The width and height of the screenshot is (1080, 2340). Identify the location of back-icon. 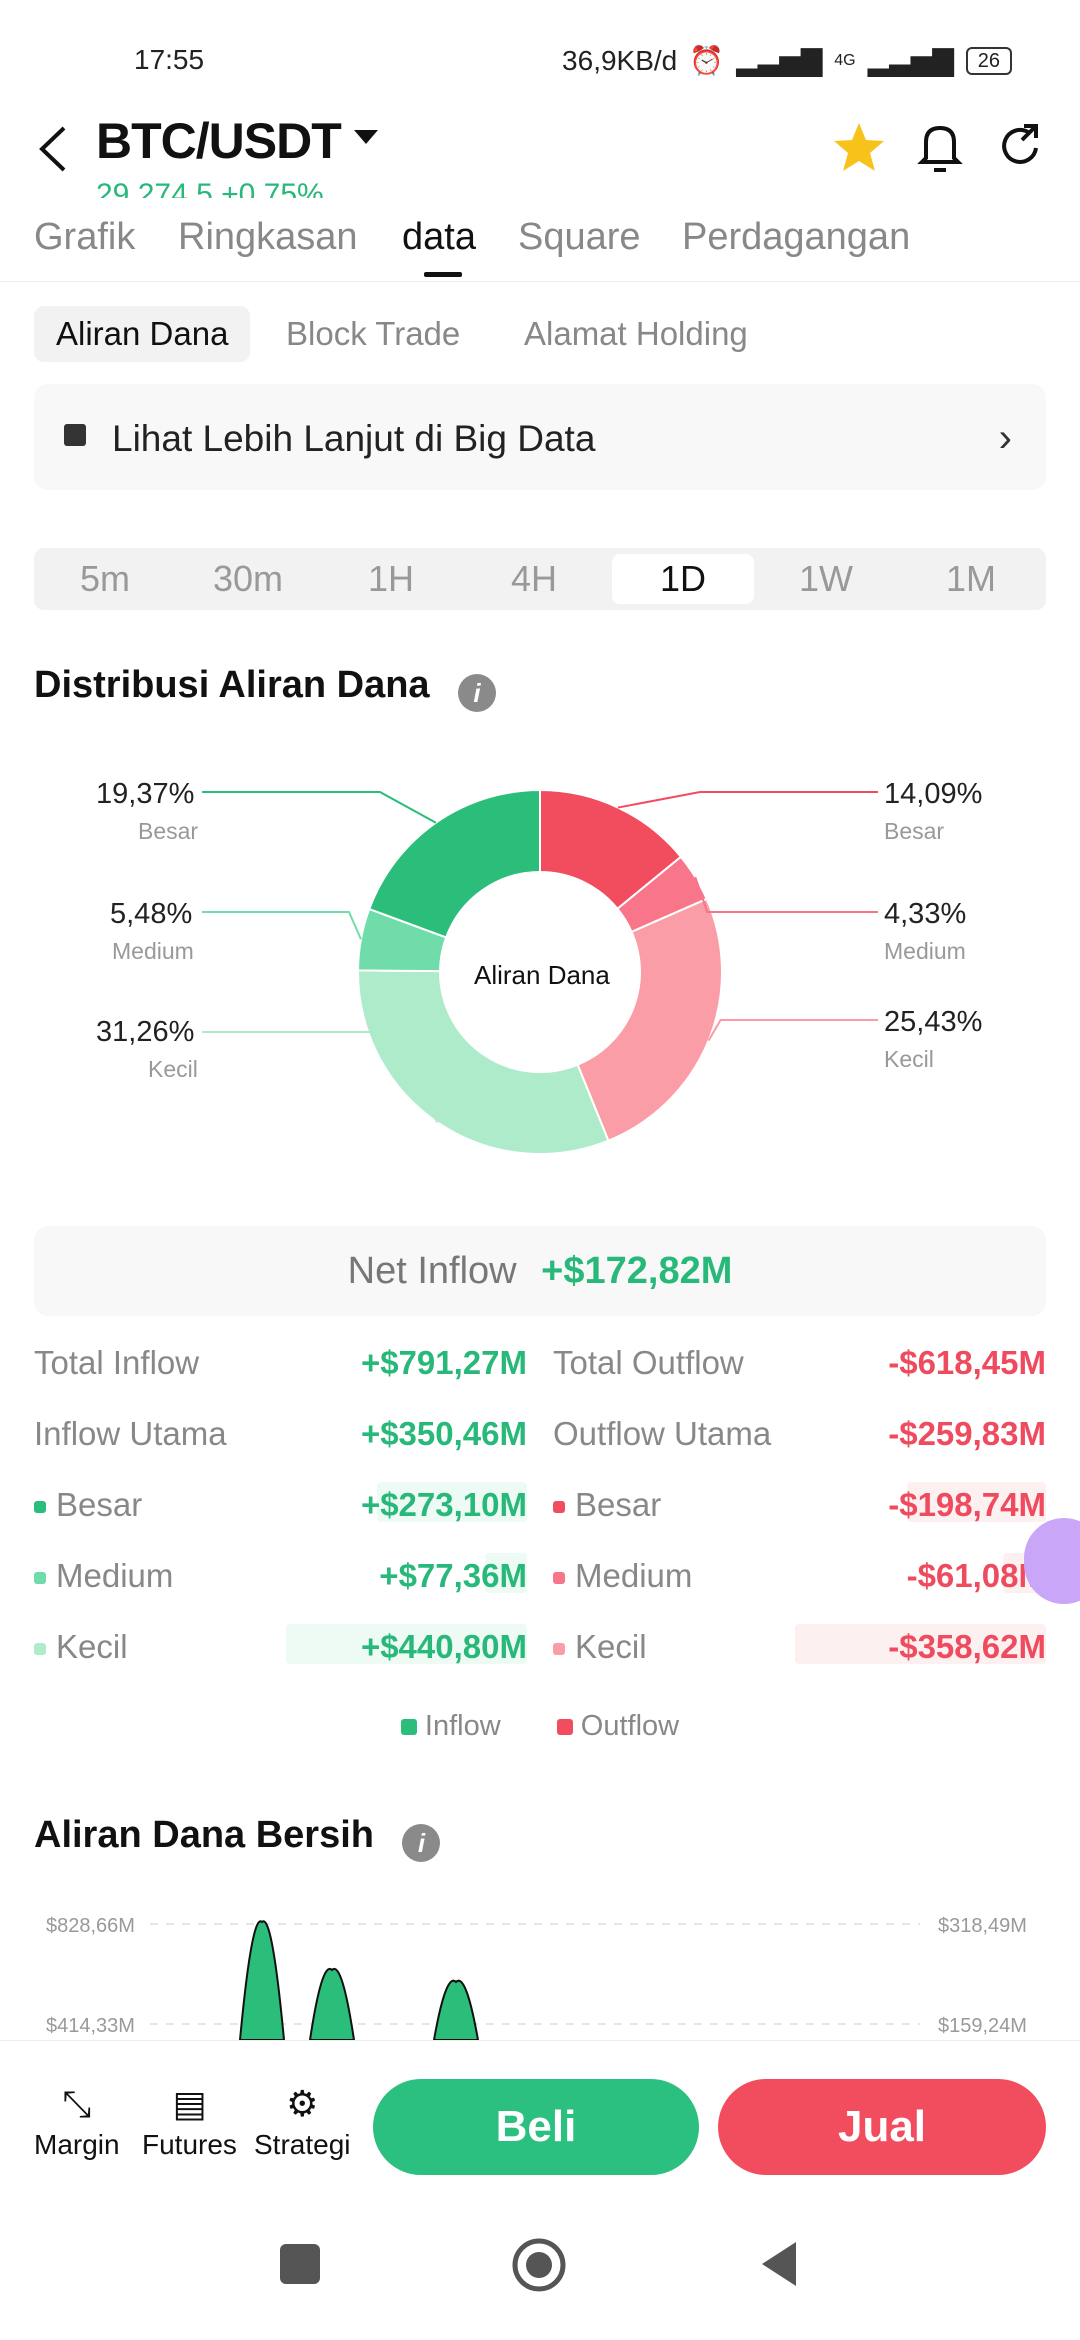
(54, 149).